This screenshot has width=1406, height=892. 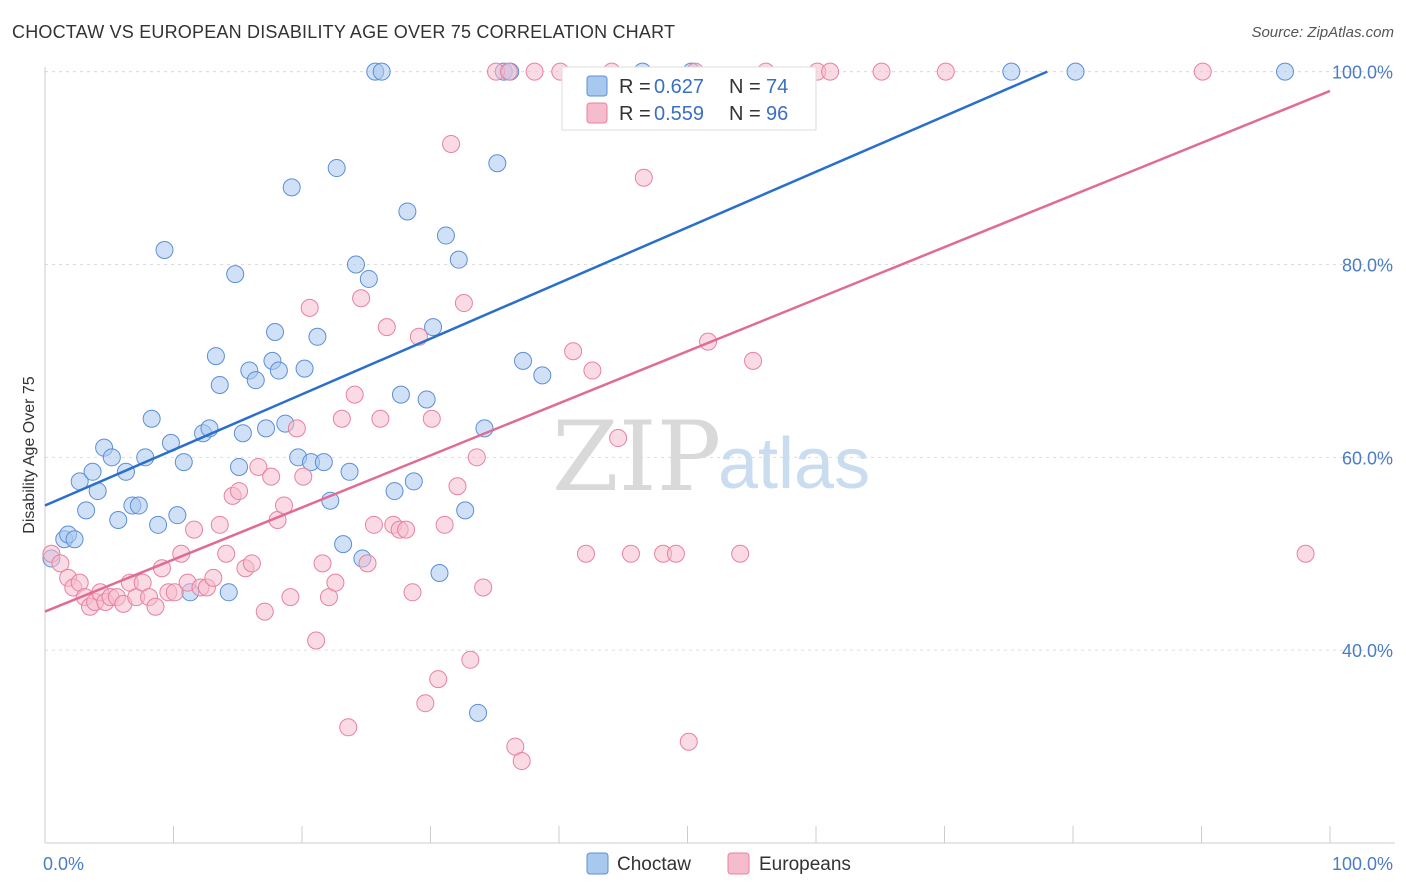 I want to click on watermark-zip: ZIP, so click(x=636, y=457).